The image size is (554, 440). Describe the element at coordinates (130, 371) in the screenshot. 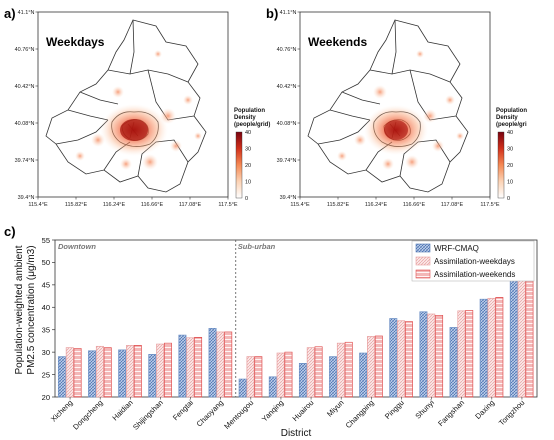

I see `bar-assimilation-weekdays-haidian` at that location.